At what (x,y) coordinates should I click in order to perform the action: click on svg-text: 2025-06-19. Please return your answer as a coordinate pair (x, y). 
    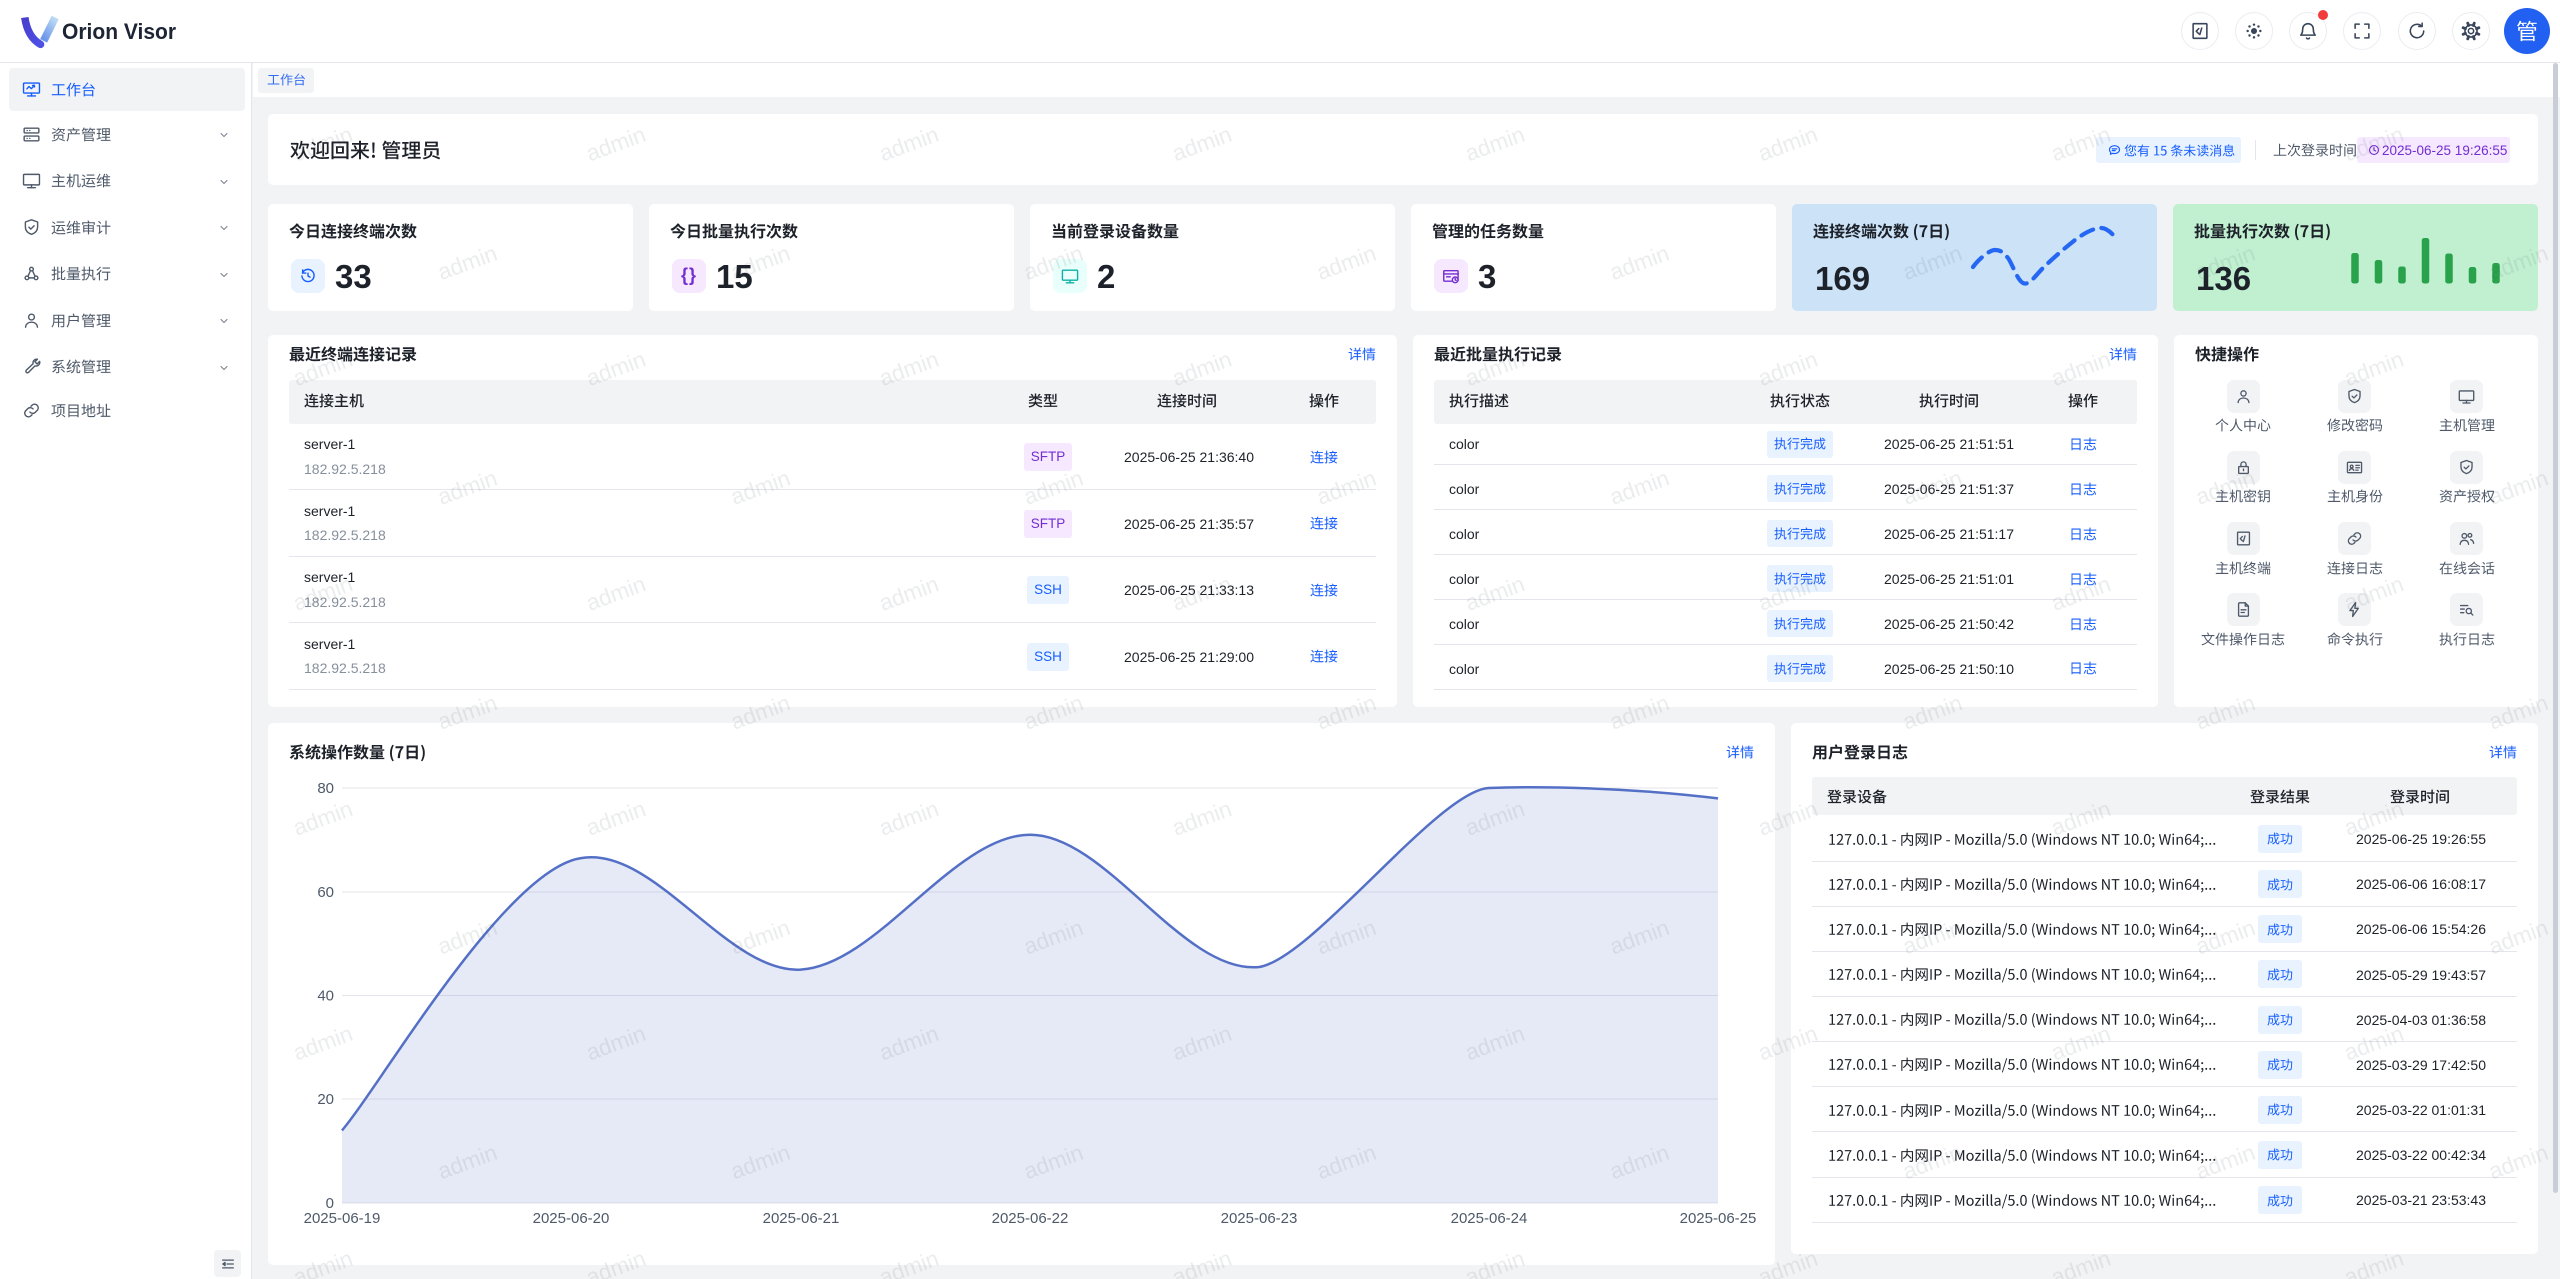
    Looking at the image, I should click on (342, 1218).